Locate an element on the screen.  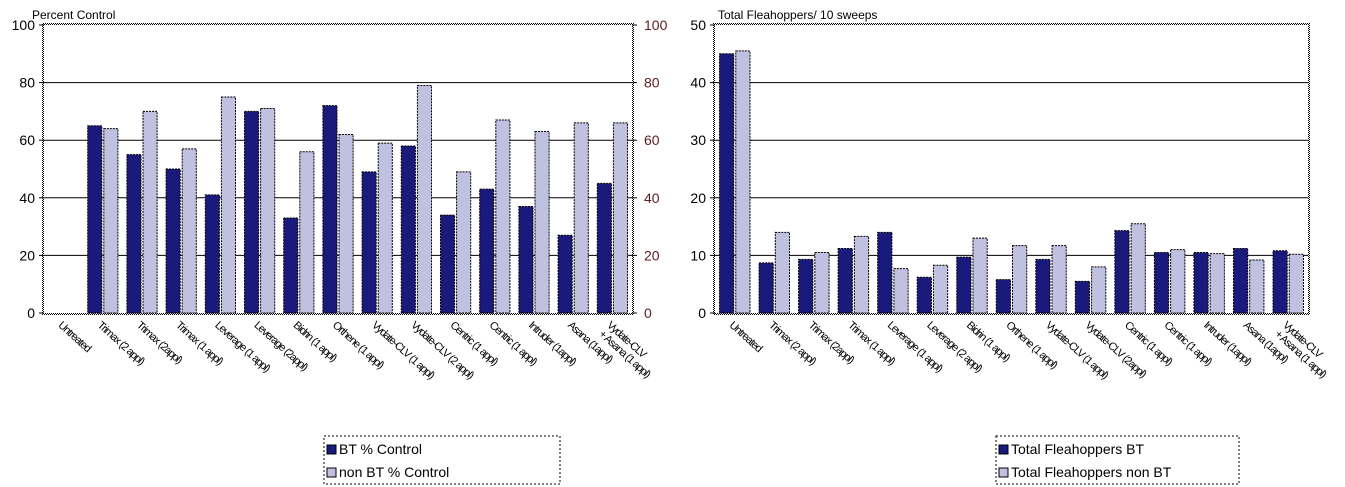
legend-label: Total Fleahoppers BT is located at coordinates (1078, 449).